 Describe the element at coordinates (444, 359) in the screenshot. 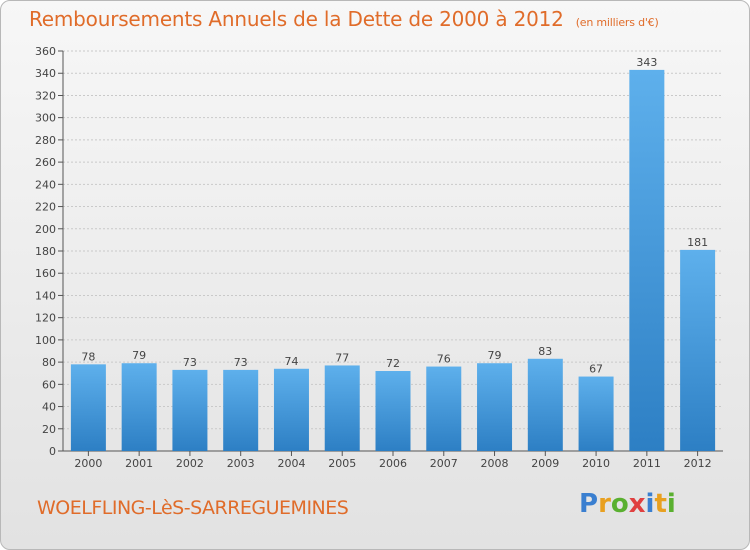

I see `bar-value-label: 76` at that location.